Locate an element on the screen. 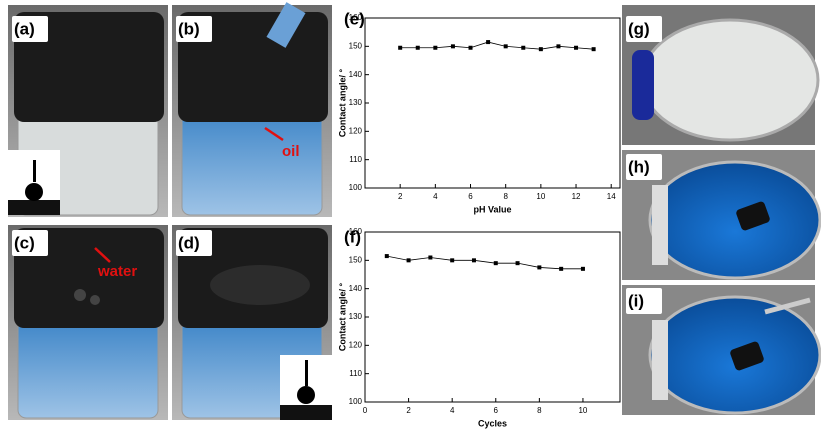 The image size is (821, 429). x-axis-label: pH Value is located at coordinates (492, 209).